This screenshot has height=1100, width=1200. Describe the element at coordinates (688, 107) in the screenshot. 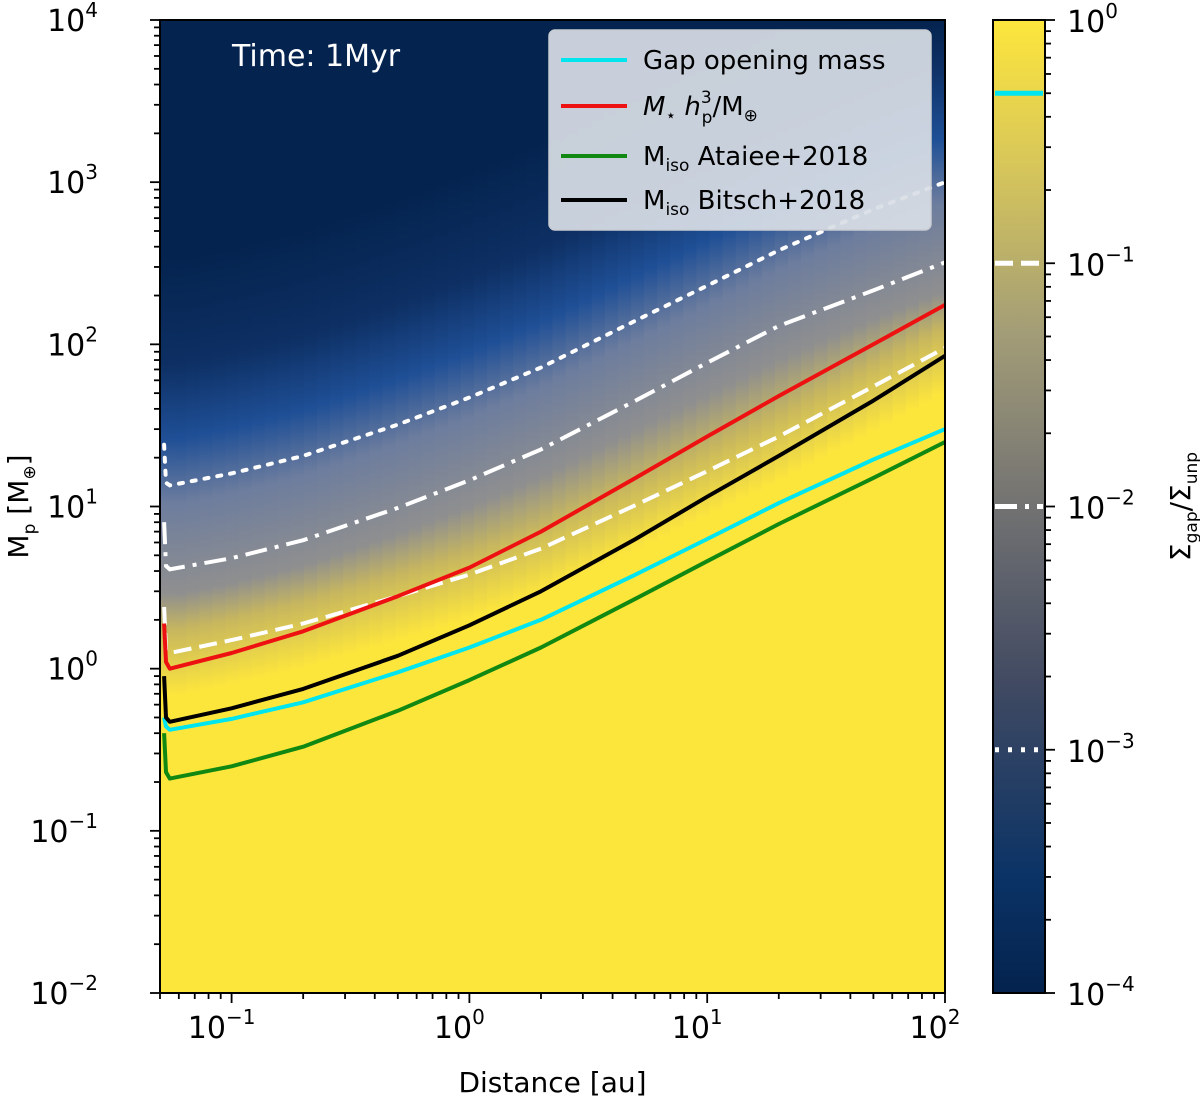

I see `legend-math: h` at that location.